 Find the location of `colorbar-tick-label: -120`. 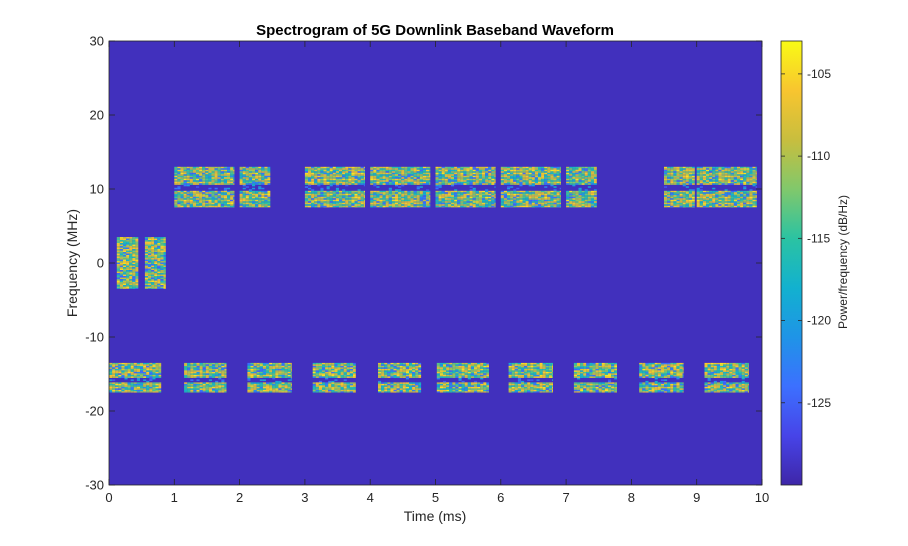

colorbar-tick-label: -120 is located at coordinates (819, 321).